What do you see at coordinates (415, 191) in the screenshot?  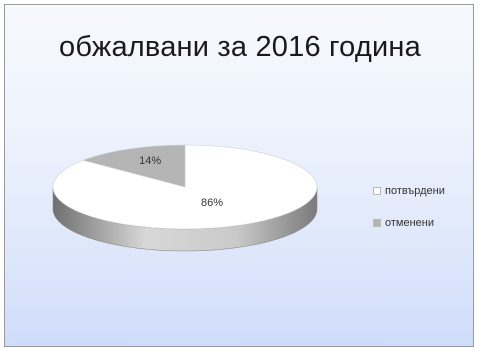 I see `legend-label: потвърдени` at bounding box center [415, 191].